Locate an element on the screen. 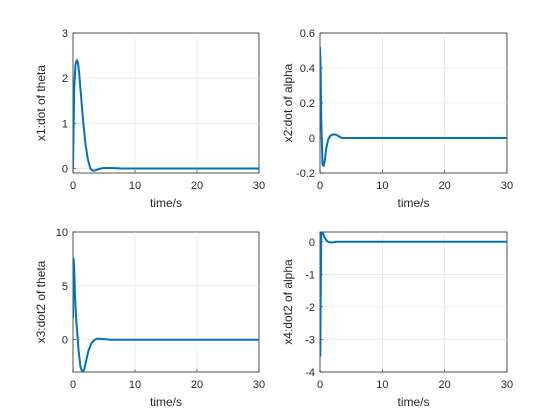  y-tick-label: -4 is located at coordinates (310, 373).